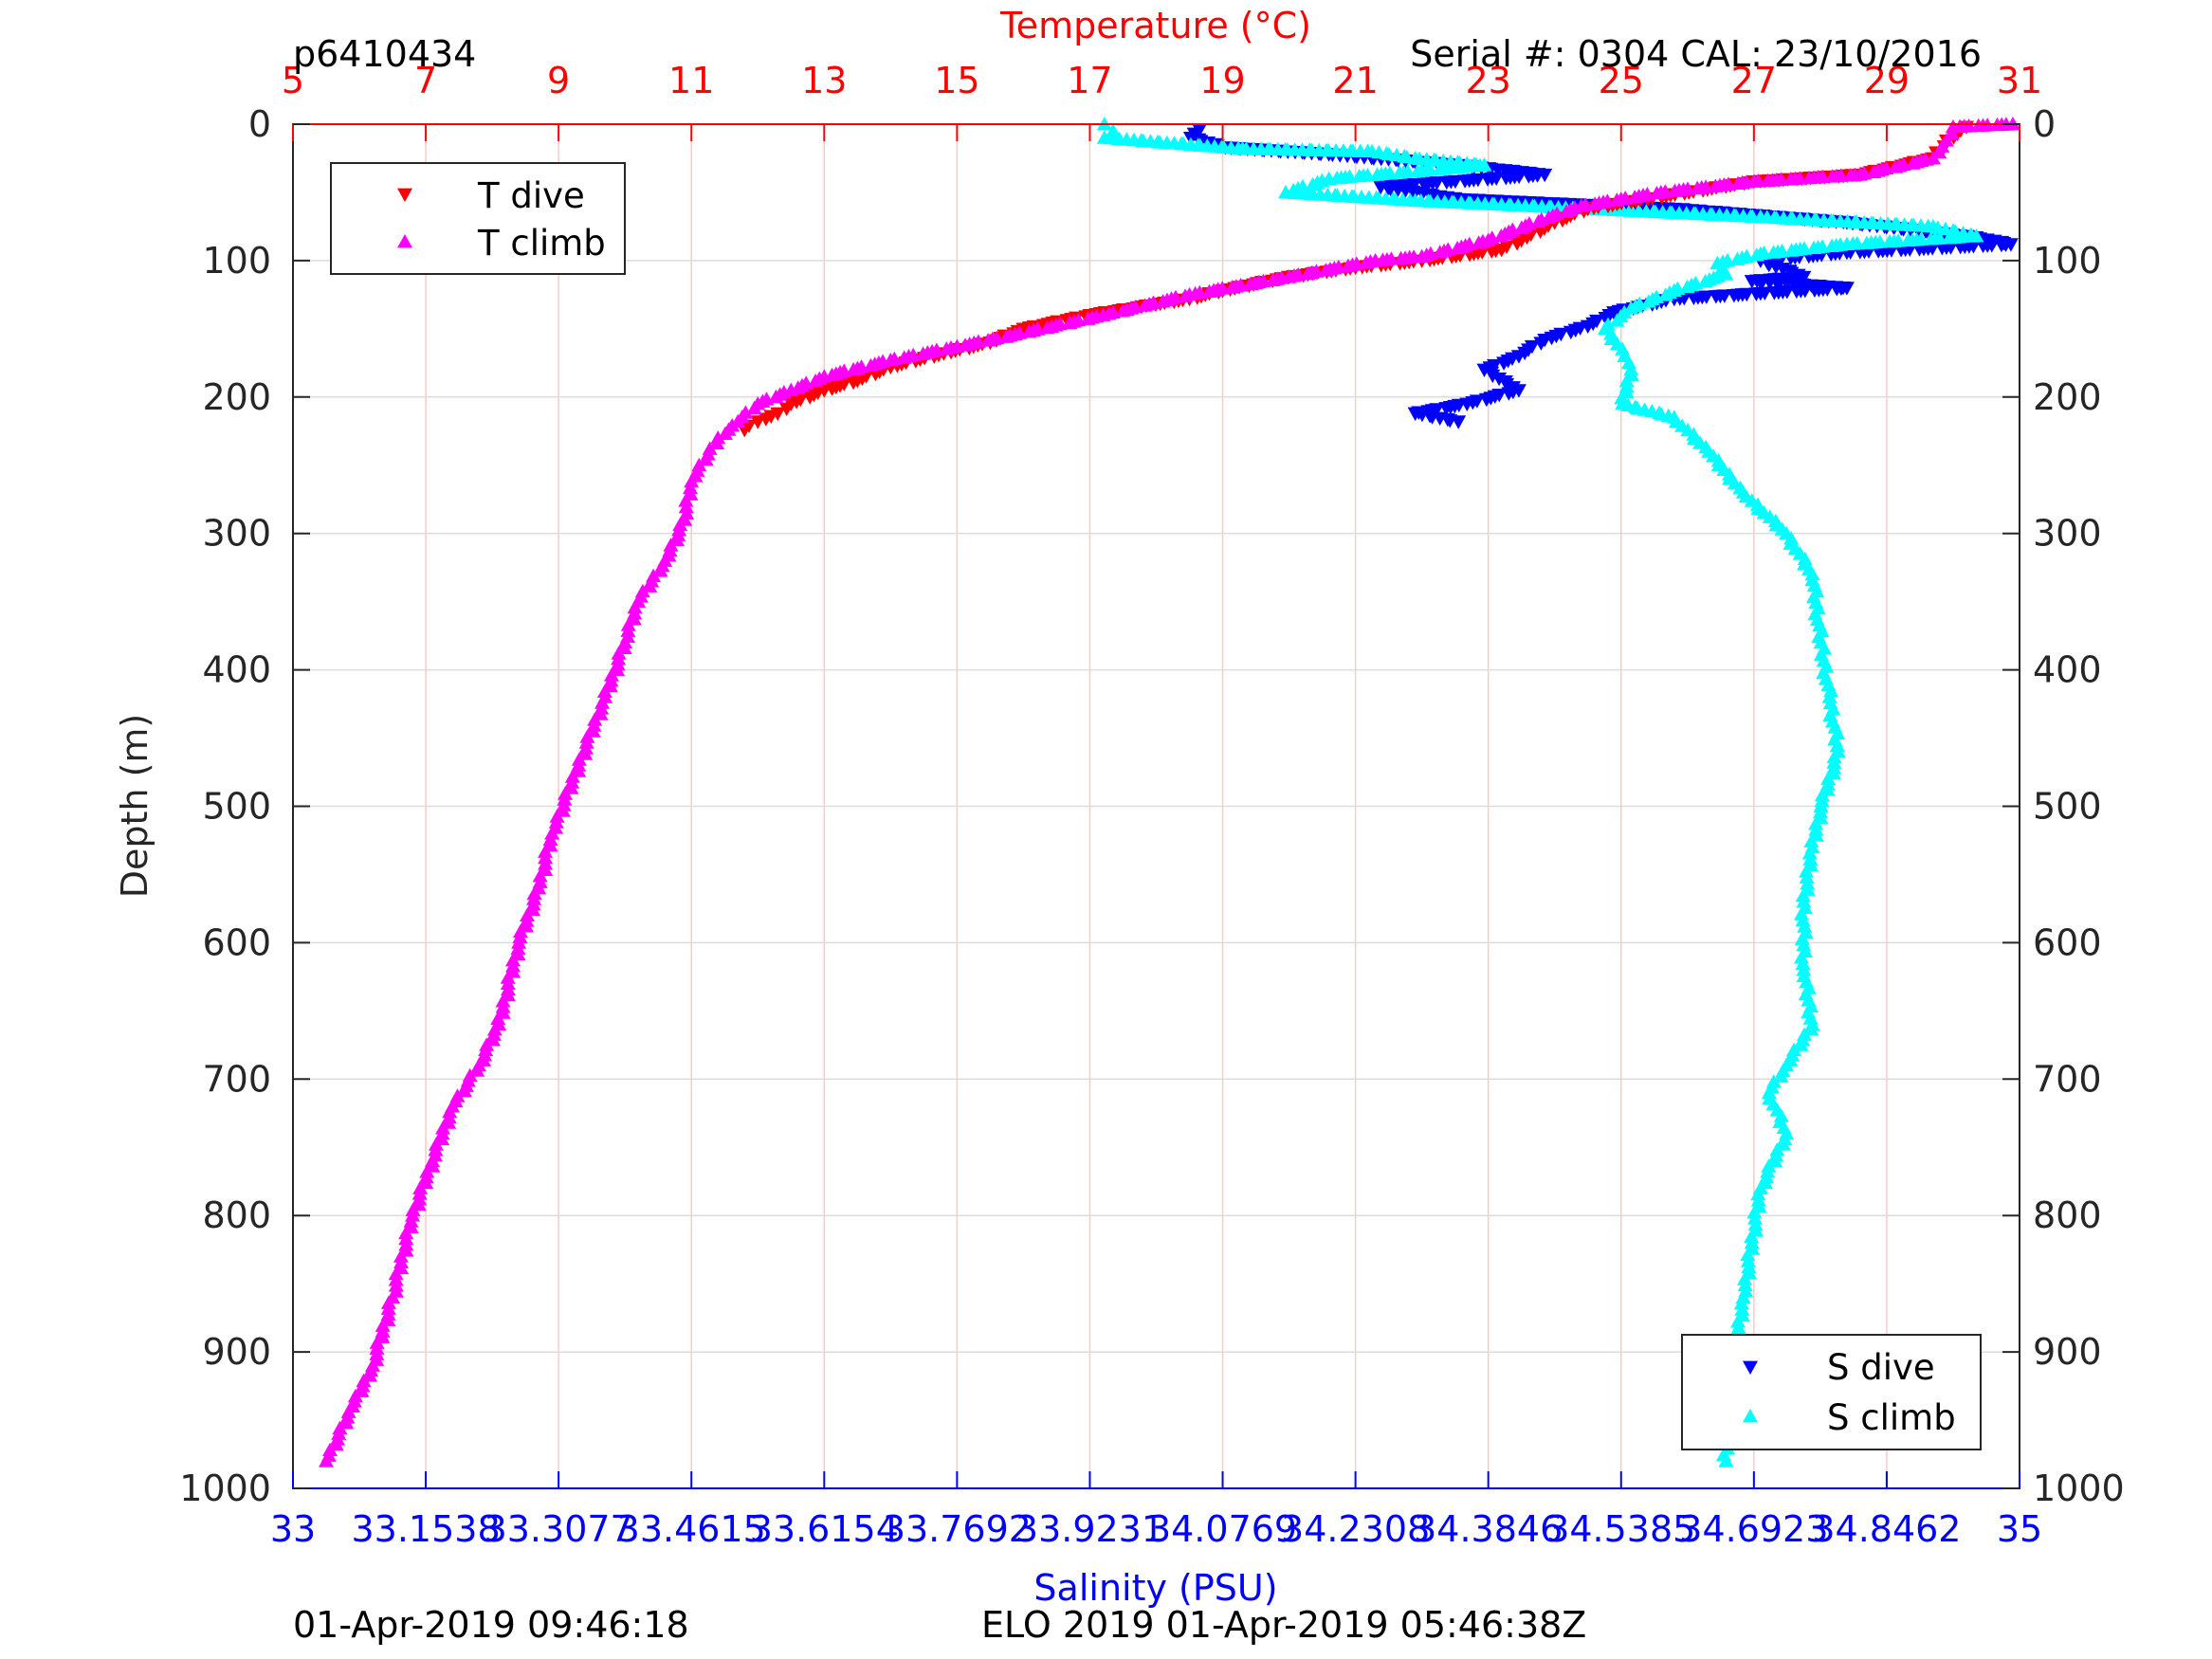 The width and height of the screenshot is (2212, 1659). I want to click on depth-tick-label-left: 1000, so click(225, 1488).